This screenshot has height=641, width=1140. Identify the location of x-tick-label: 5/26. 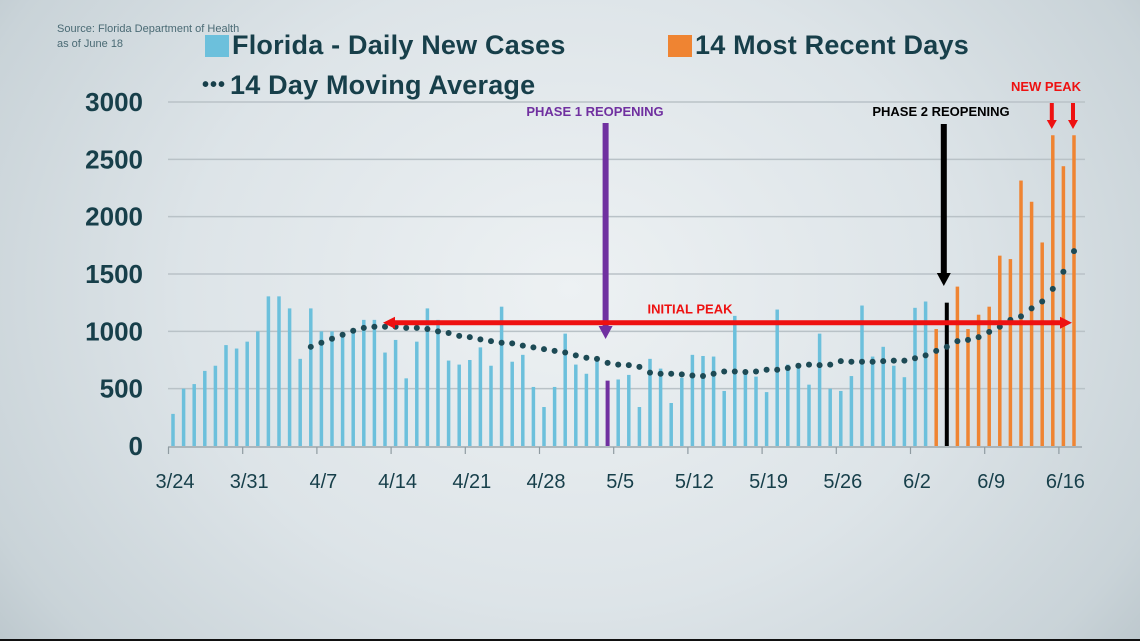
(842, 482).